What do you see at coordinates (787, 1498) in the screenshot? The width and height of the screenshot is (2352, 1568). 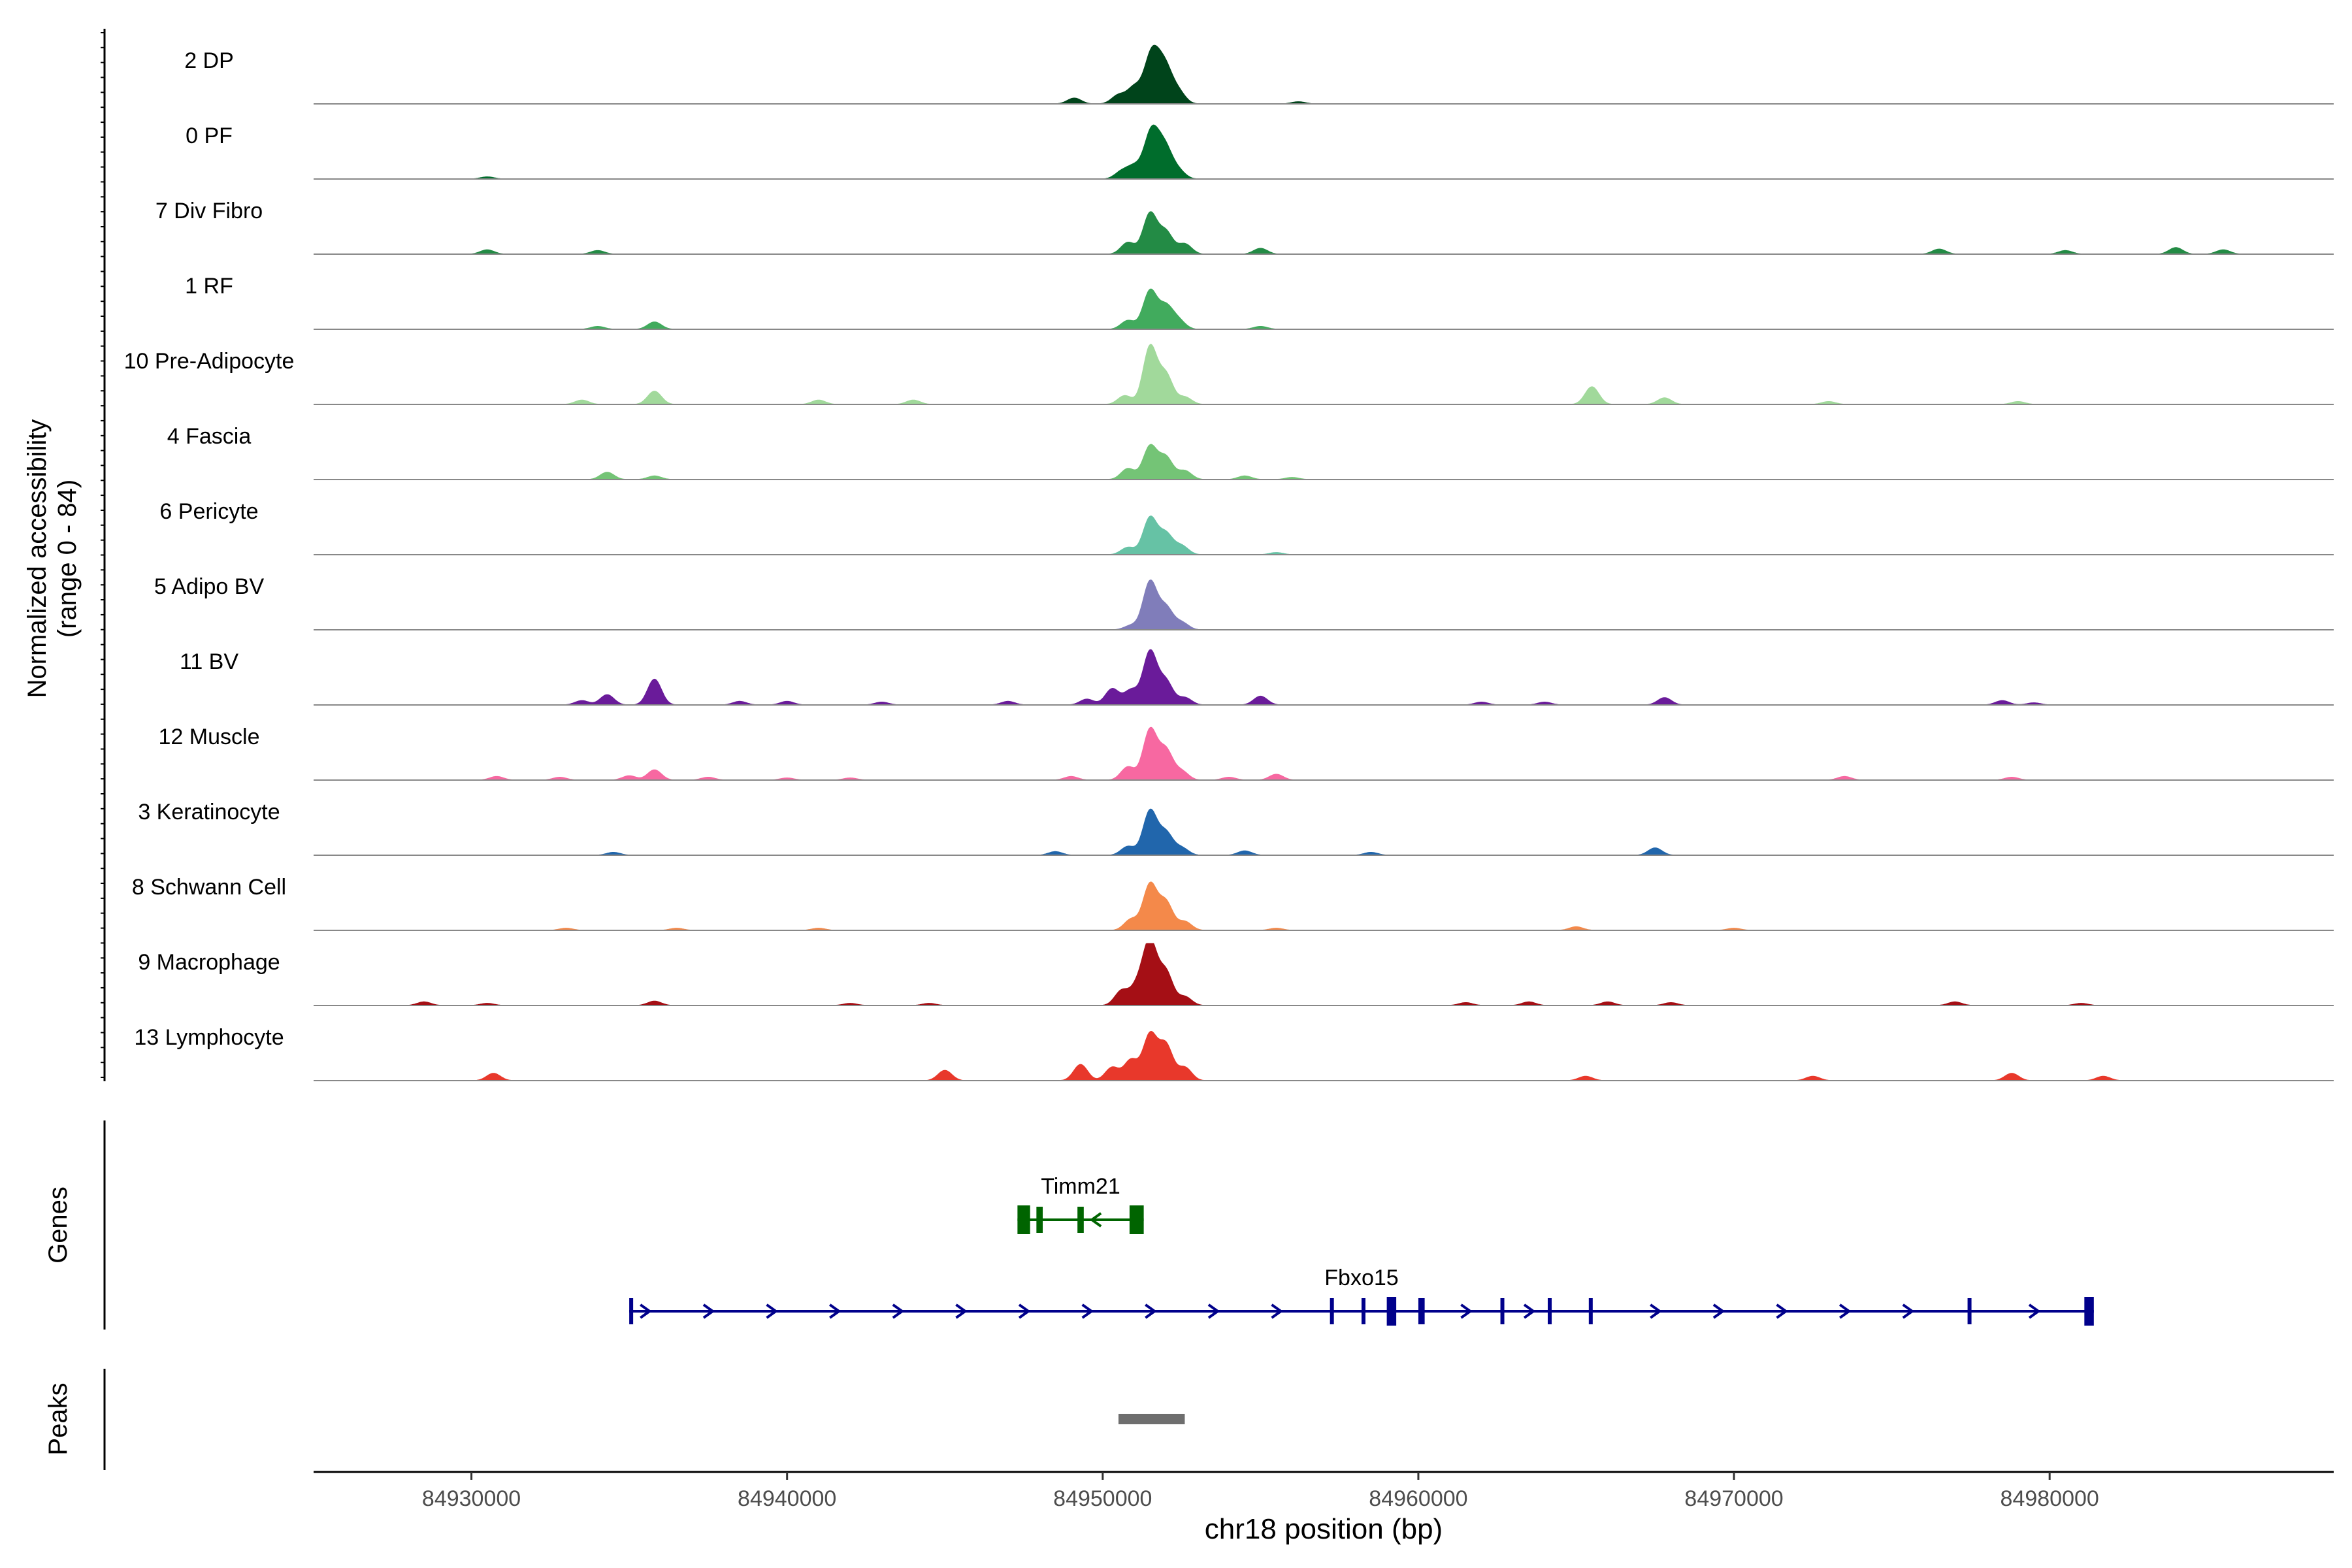 I see `x-tick-label: 84940000` at bounding box center [787, 1498].